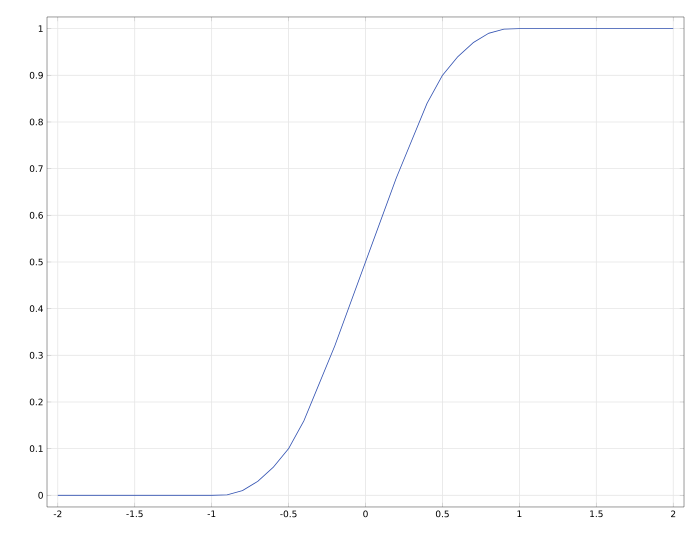  I want to click on y-tick-label: 0.5, so click(36, 262).